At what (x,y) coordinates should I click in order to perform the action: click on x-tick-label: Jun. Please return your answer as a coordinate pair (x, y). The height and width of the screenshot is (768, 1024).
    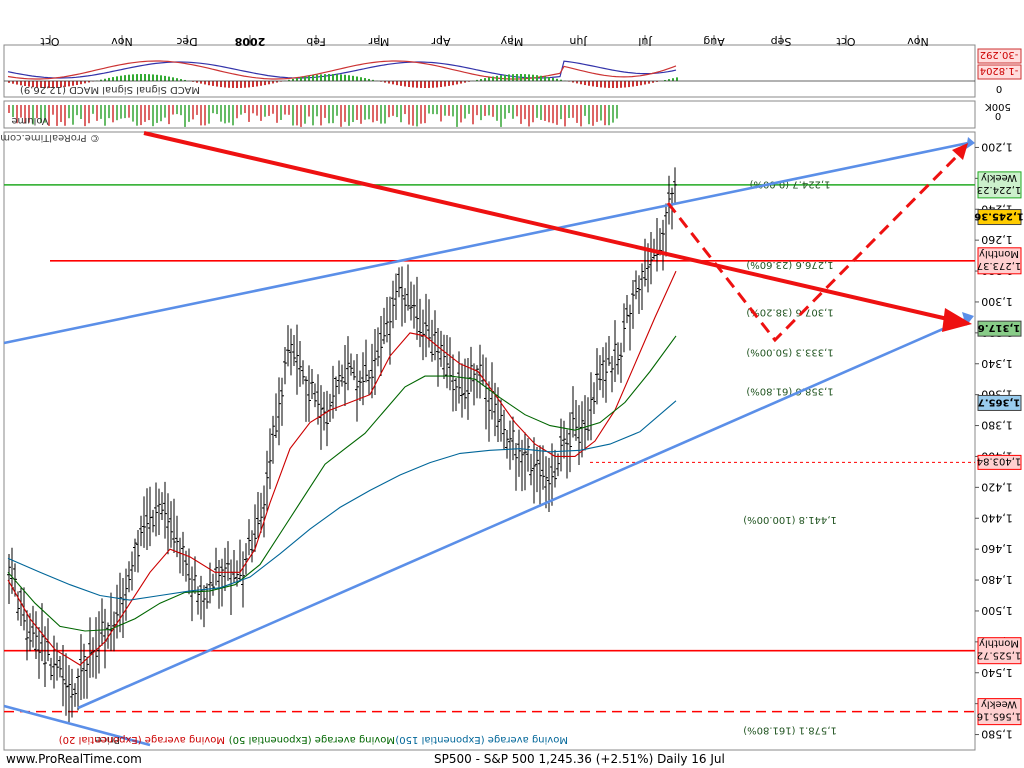
    Looking at the image, I should click on (578, 41).